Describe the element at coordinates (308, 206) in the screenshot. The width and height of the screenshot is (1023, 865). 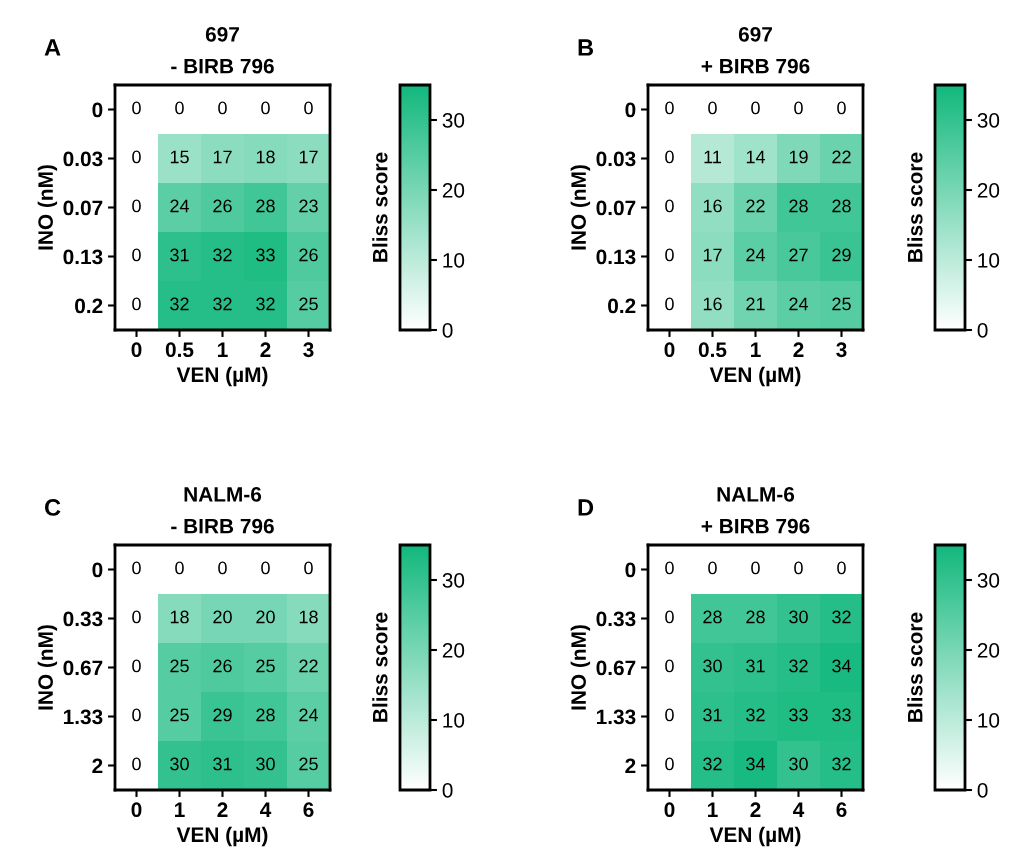
I see `data-label: 23` at that location.